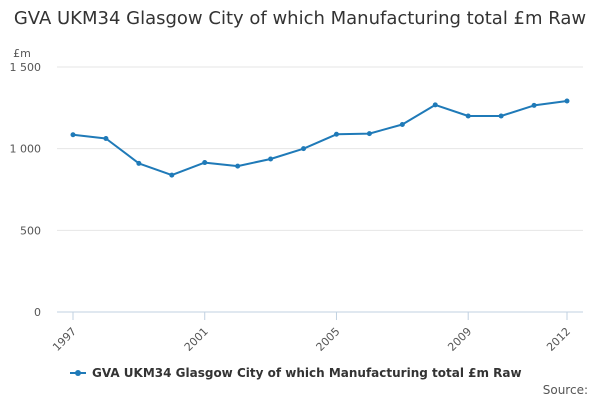 This screenshot has height=400, width=600. What do you see at coordinates (328, 339) in the screenshot?
I see `x-tick-label: 2005` at bounding box center [328, 339].